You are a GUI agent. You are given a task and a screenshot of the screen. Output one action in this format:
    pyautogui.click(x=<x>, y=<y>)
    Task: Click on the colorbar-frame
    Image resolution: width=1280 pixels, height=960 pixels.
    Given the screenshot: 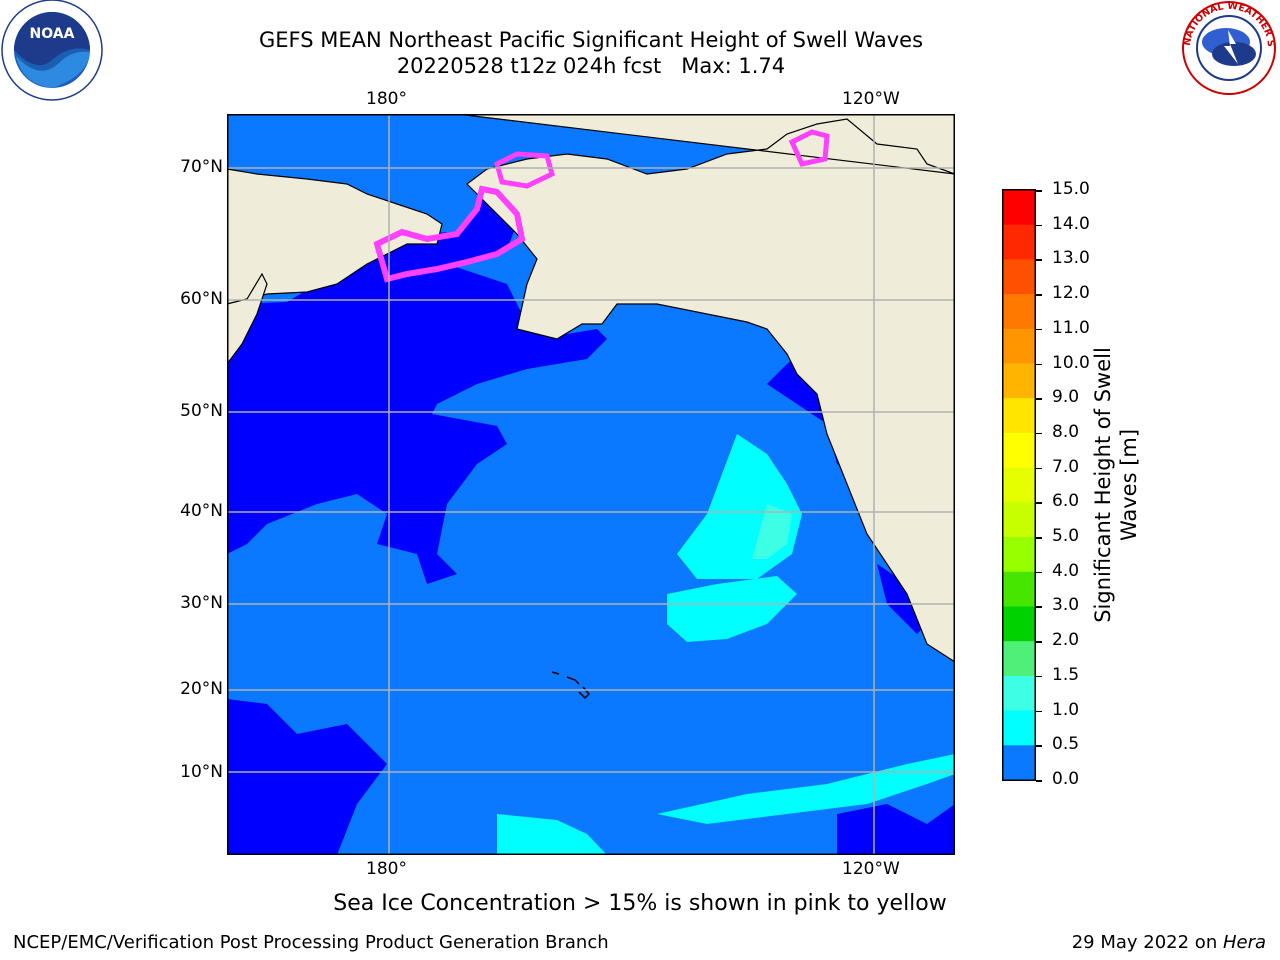 What is the action you would take?
    pyautogui.click(x=1019, y=485)
    